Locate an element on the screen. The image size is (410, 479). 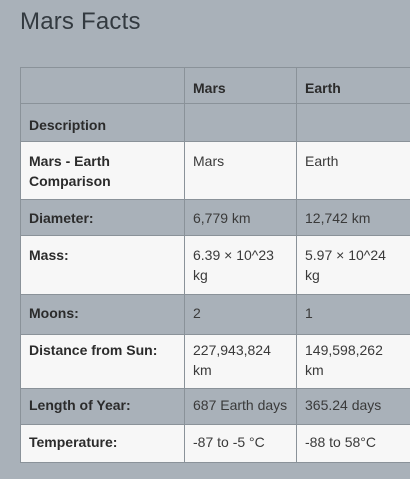
earth-value is located at coordinates (353, 122).